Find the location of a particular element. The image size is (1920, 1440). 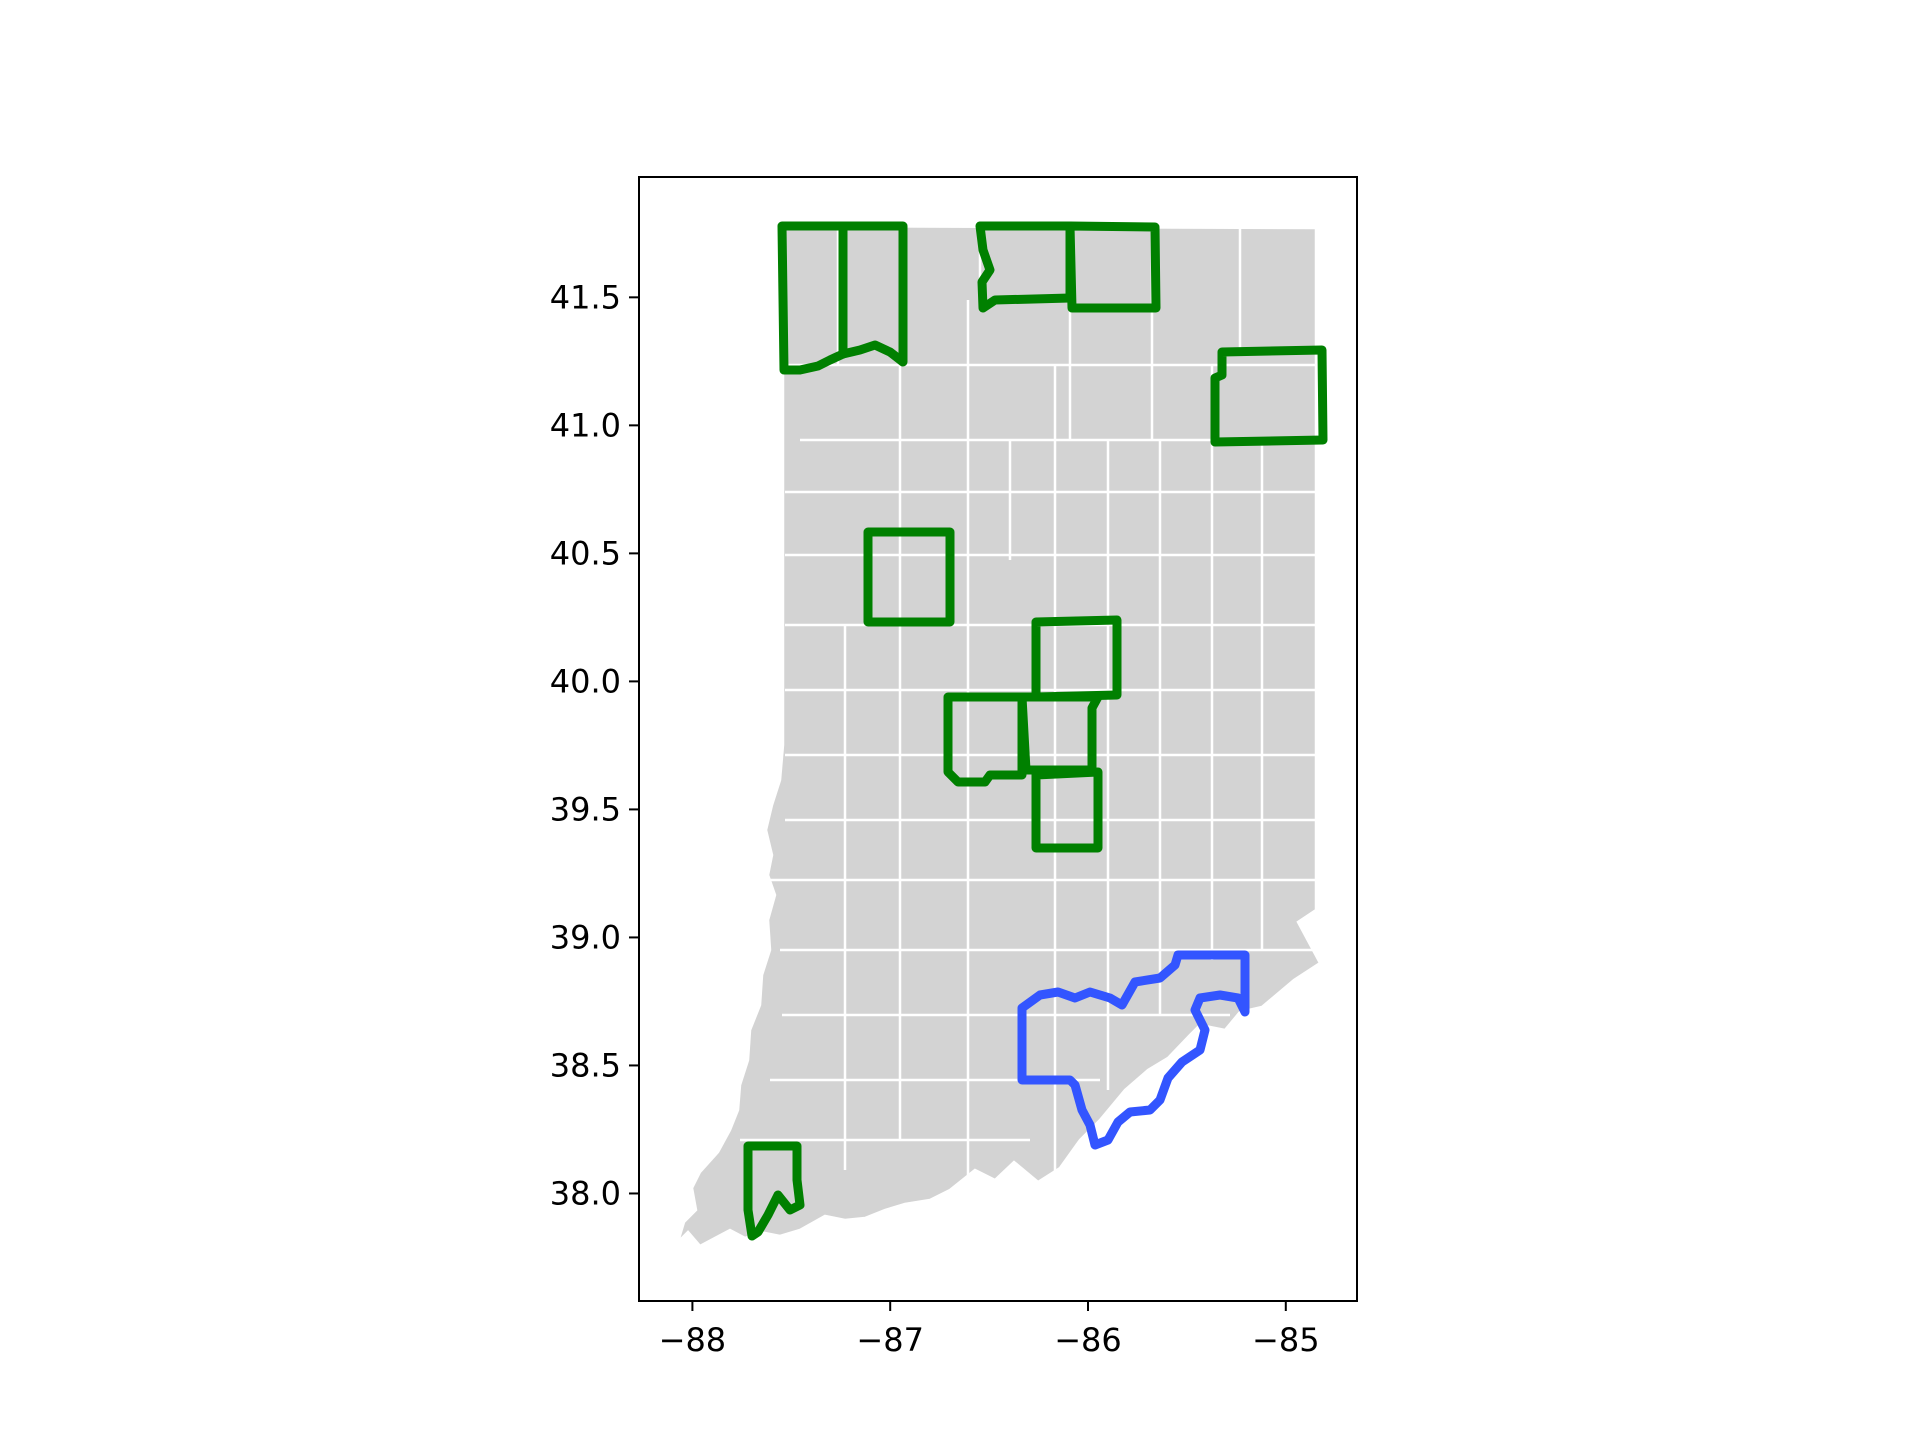

x-tick-label: −86 is located at coordinates (1088, 1340).